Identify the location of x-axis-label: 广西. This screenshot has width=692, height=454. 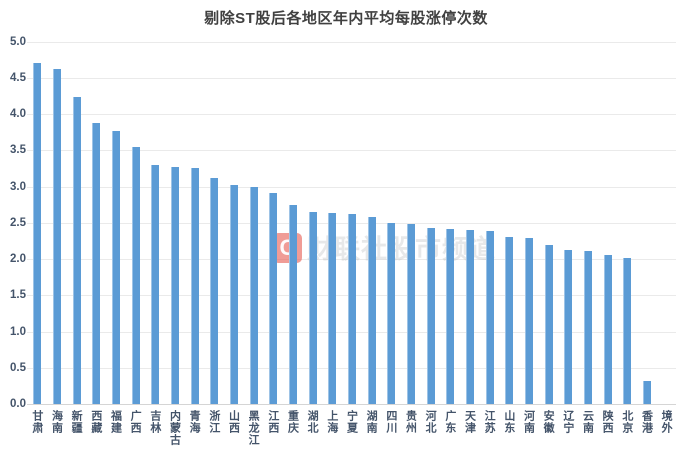
(135, 422).